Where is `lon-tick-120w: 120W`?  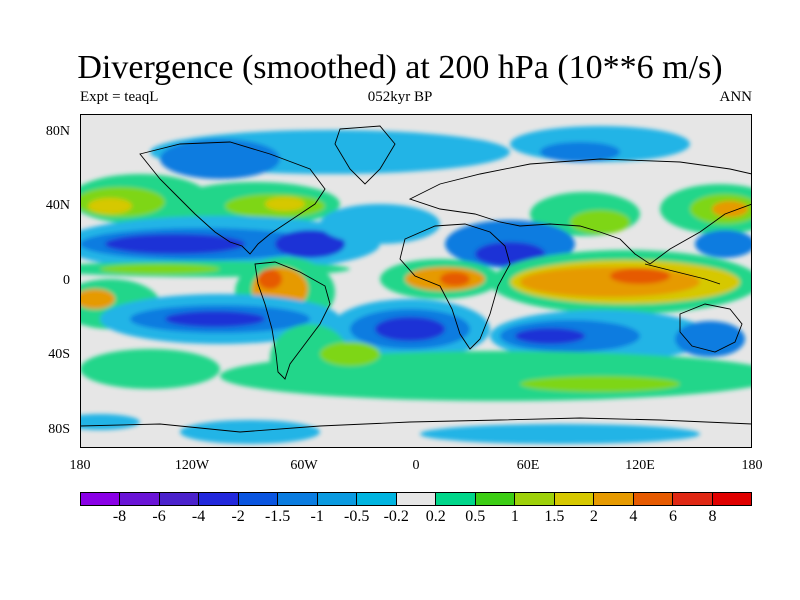
lon-tick-120w: 120W is located at coordinates (192, 465).